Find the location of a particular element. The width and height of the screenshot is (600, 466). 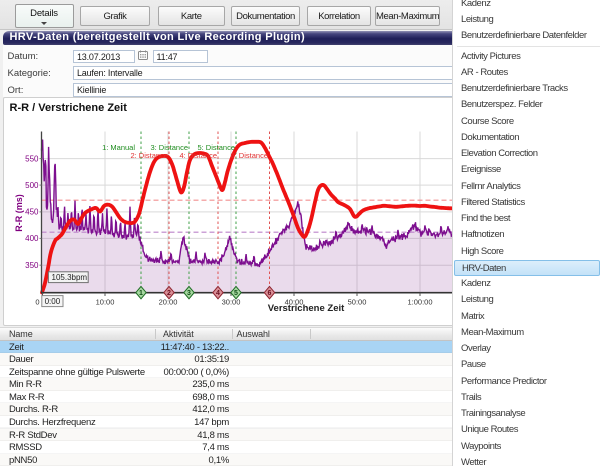

svg-text: 4: Distance is located at coordinates (198, 155).